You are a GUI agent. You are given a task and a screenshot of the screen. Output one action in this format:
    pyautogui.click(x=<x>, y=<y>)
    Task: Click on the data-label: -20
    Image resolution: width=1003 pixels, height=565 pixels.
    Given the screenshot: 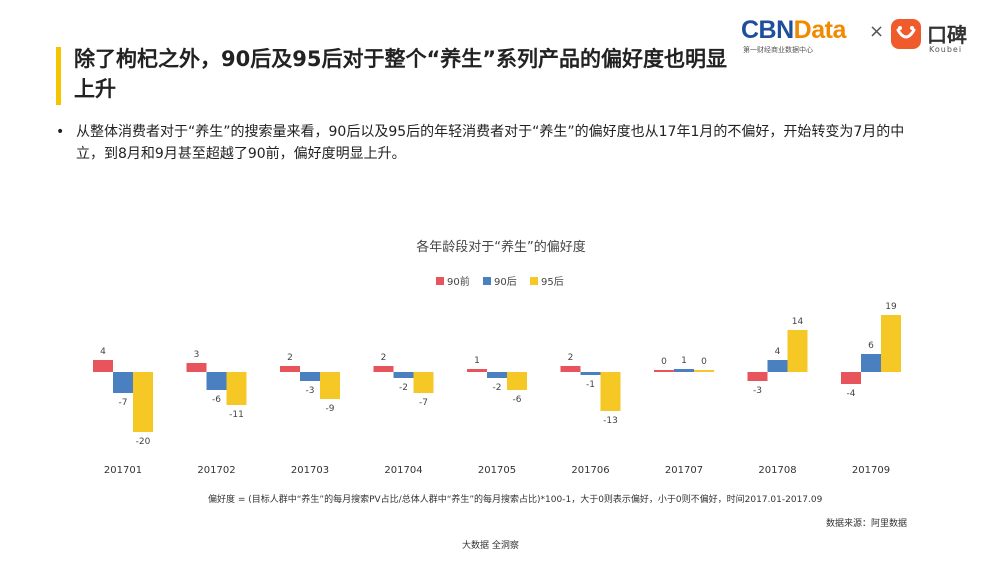 What is the action you would take?
    pyautogui.click(x=143, y=442)
    